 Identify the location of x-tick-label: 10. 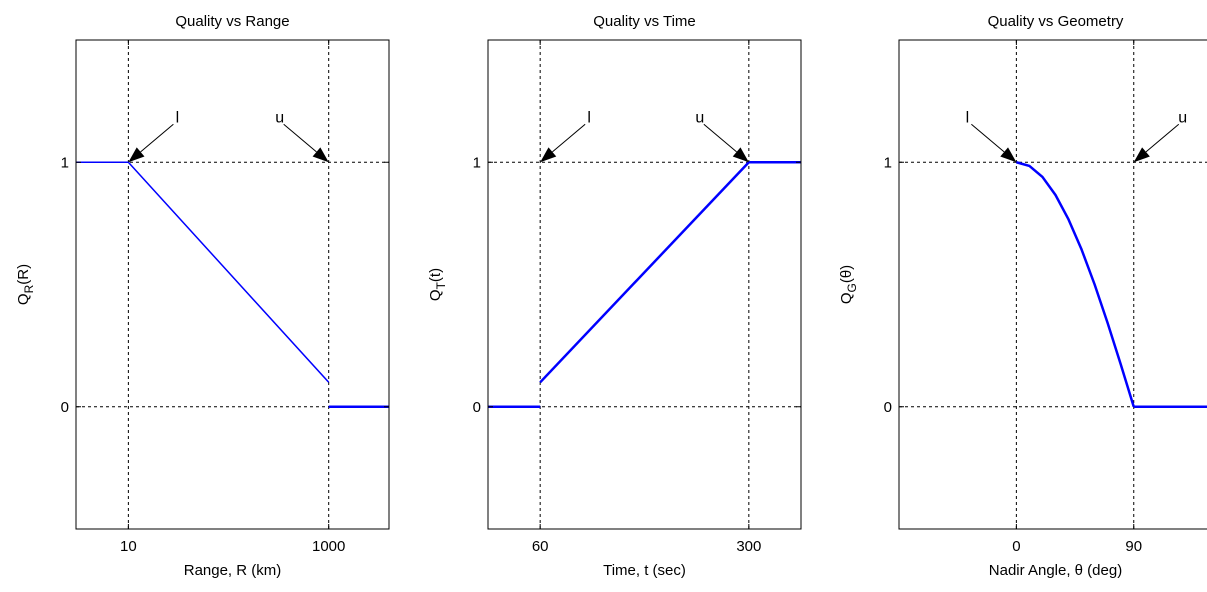
(128, 546).